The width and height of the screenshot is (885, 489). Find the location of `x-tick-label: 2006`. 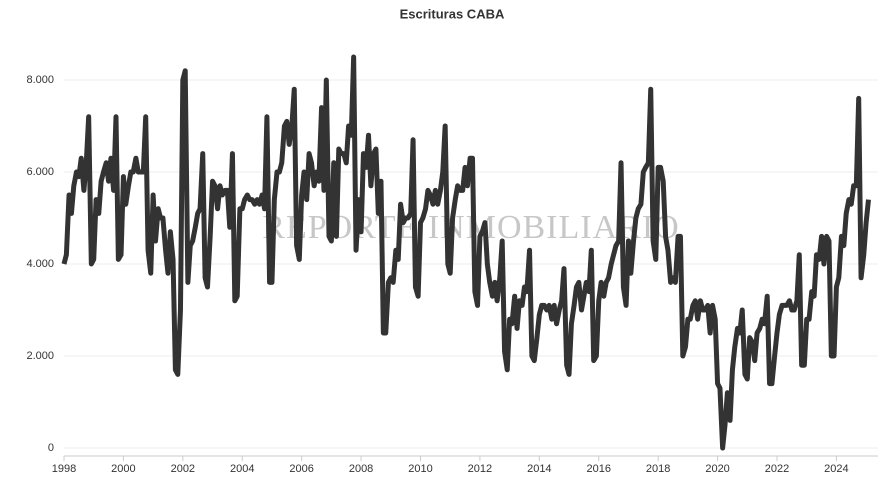

x-tick-label: 2006 is located at coordinates (301, 469).